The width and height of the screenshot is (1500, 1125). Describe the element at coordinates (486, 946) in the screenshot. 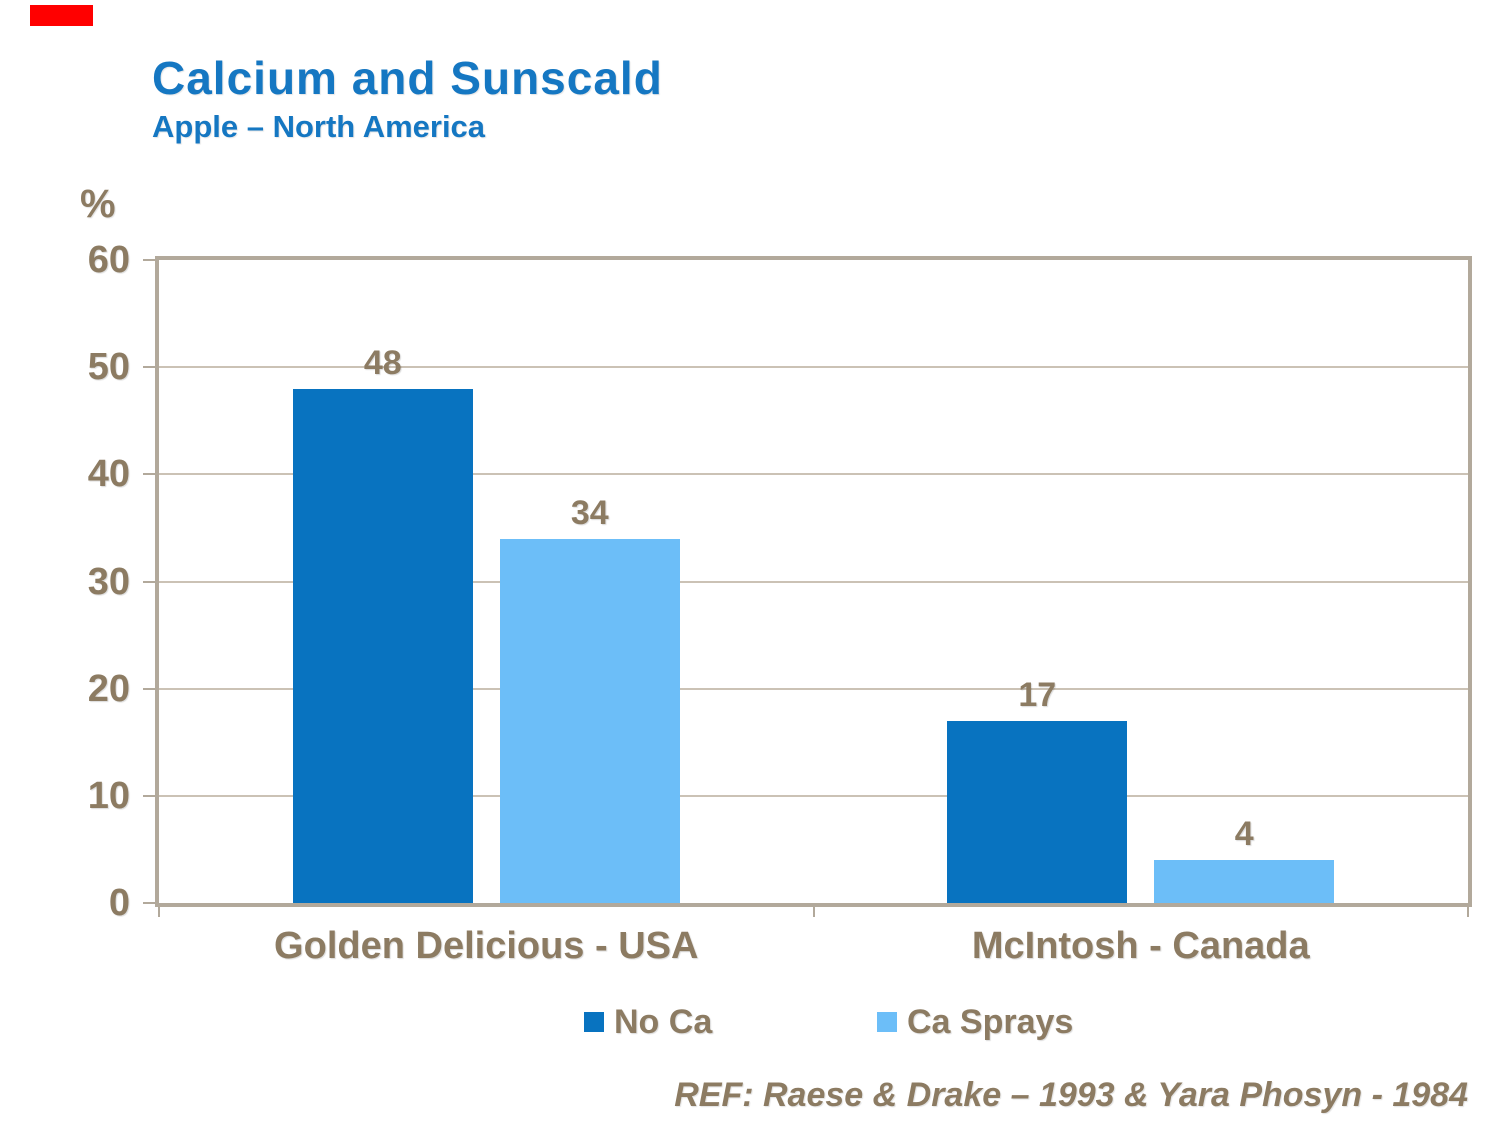

I see `category-label-0: Golden Delicious - USA` at that location.